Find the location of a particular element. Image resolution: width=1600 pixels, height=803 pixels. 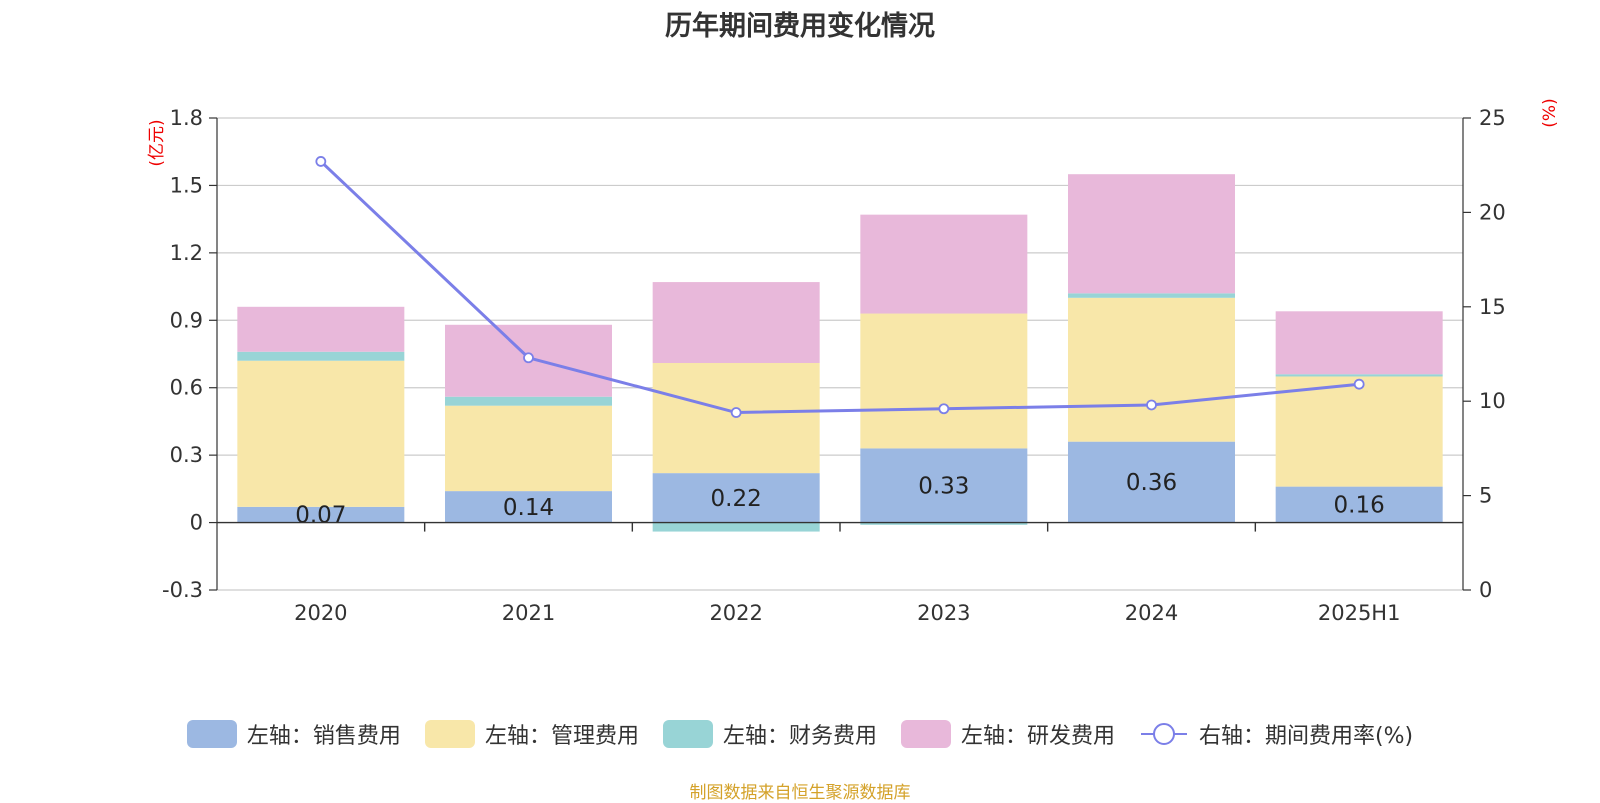

legend-label: 左轴：销售费用 is located at coordinates (323, 736).